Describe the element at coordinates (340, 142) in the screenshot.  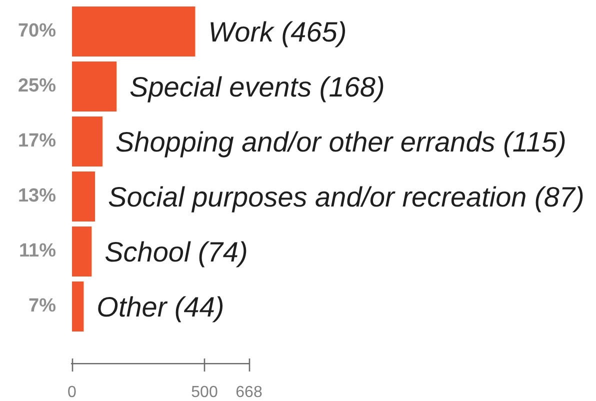
I see `data-label: Shopping and/or other errands (115)` at that location.